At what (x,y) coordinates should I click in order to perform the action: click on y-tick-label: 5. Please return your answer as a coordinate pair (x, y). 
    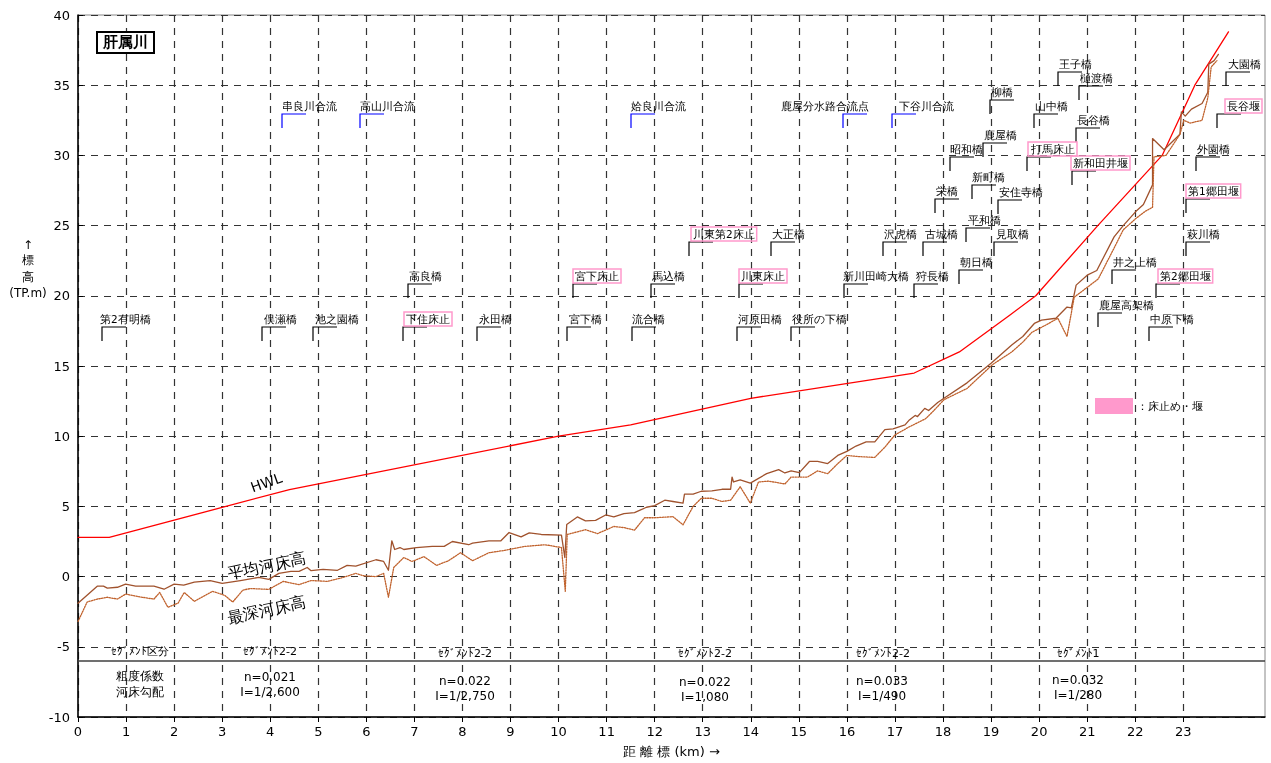
    Looking at the image, I should click on (65, 506).